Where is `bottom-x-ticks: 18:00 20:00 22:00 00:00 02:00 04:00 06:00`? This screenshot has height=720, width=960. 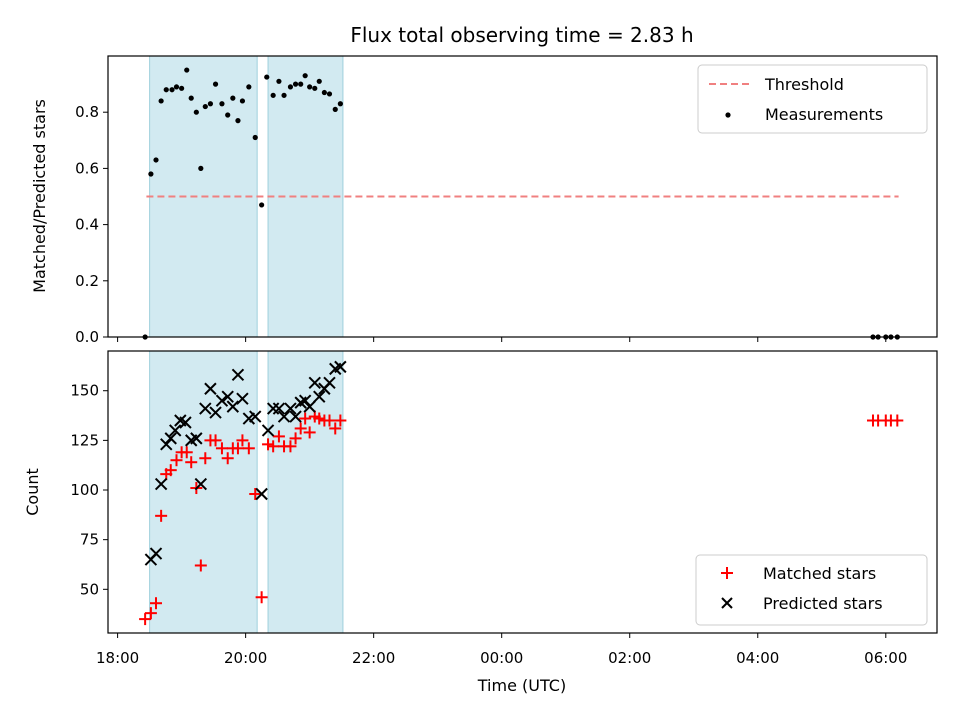
bottom-x-ticks: 18:00 20:00 22:00 00:00 02:00 04:00 06:00 is located at coordinates (501, 650).